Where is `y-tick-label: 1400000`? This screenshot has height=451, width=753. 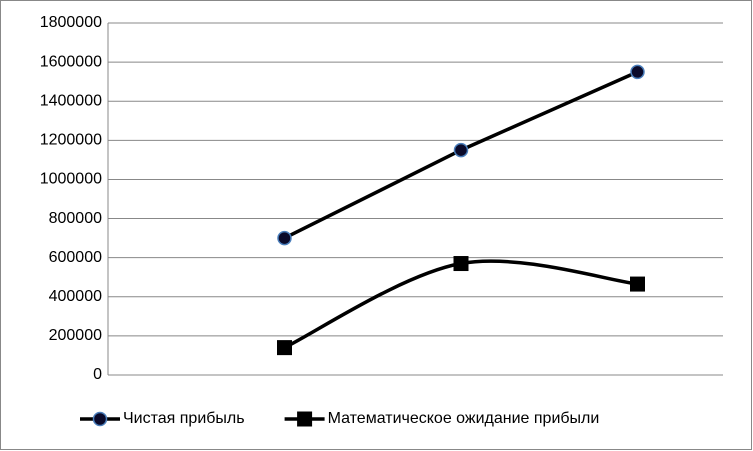
y-tick-label: 1400000 is located at coordinates (71, 100).